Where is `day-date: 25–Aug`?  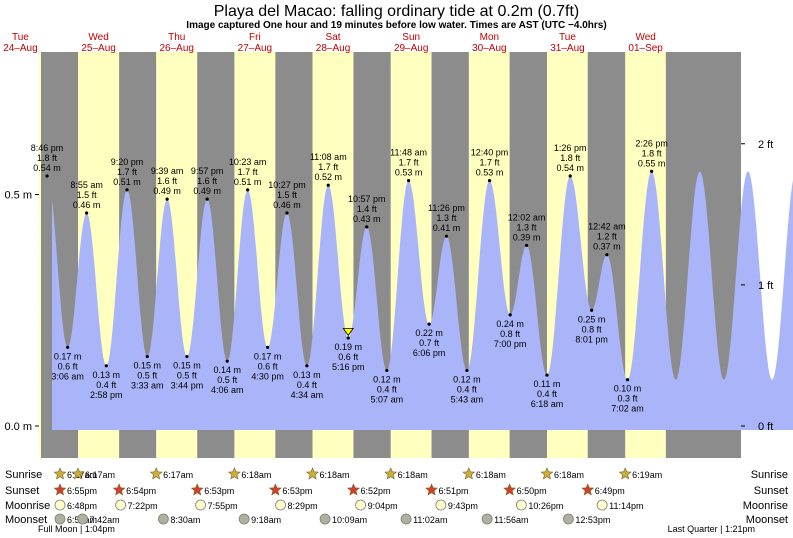
day-date: 25–Aug is located at coordinates (98, 48).